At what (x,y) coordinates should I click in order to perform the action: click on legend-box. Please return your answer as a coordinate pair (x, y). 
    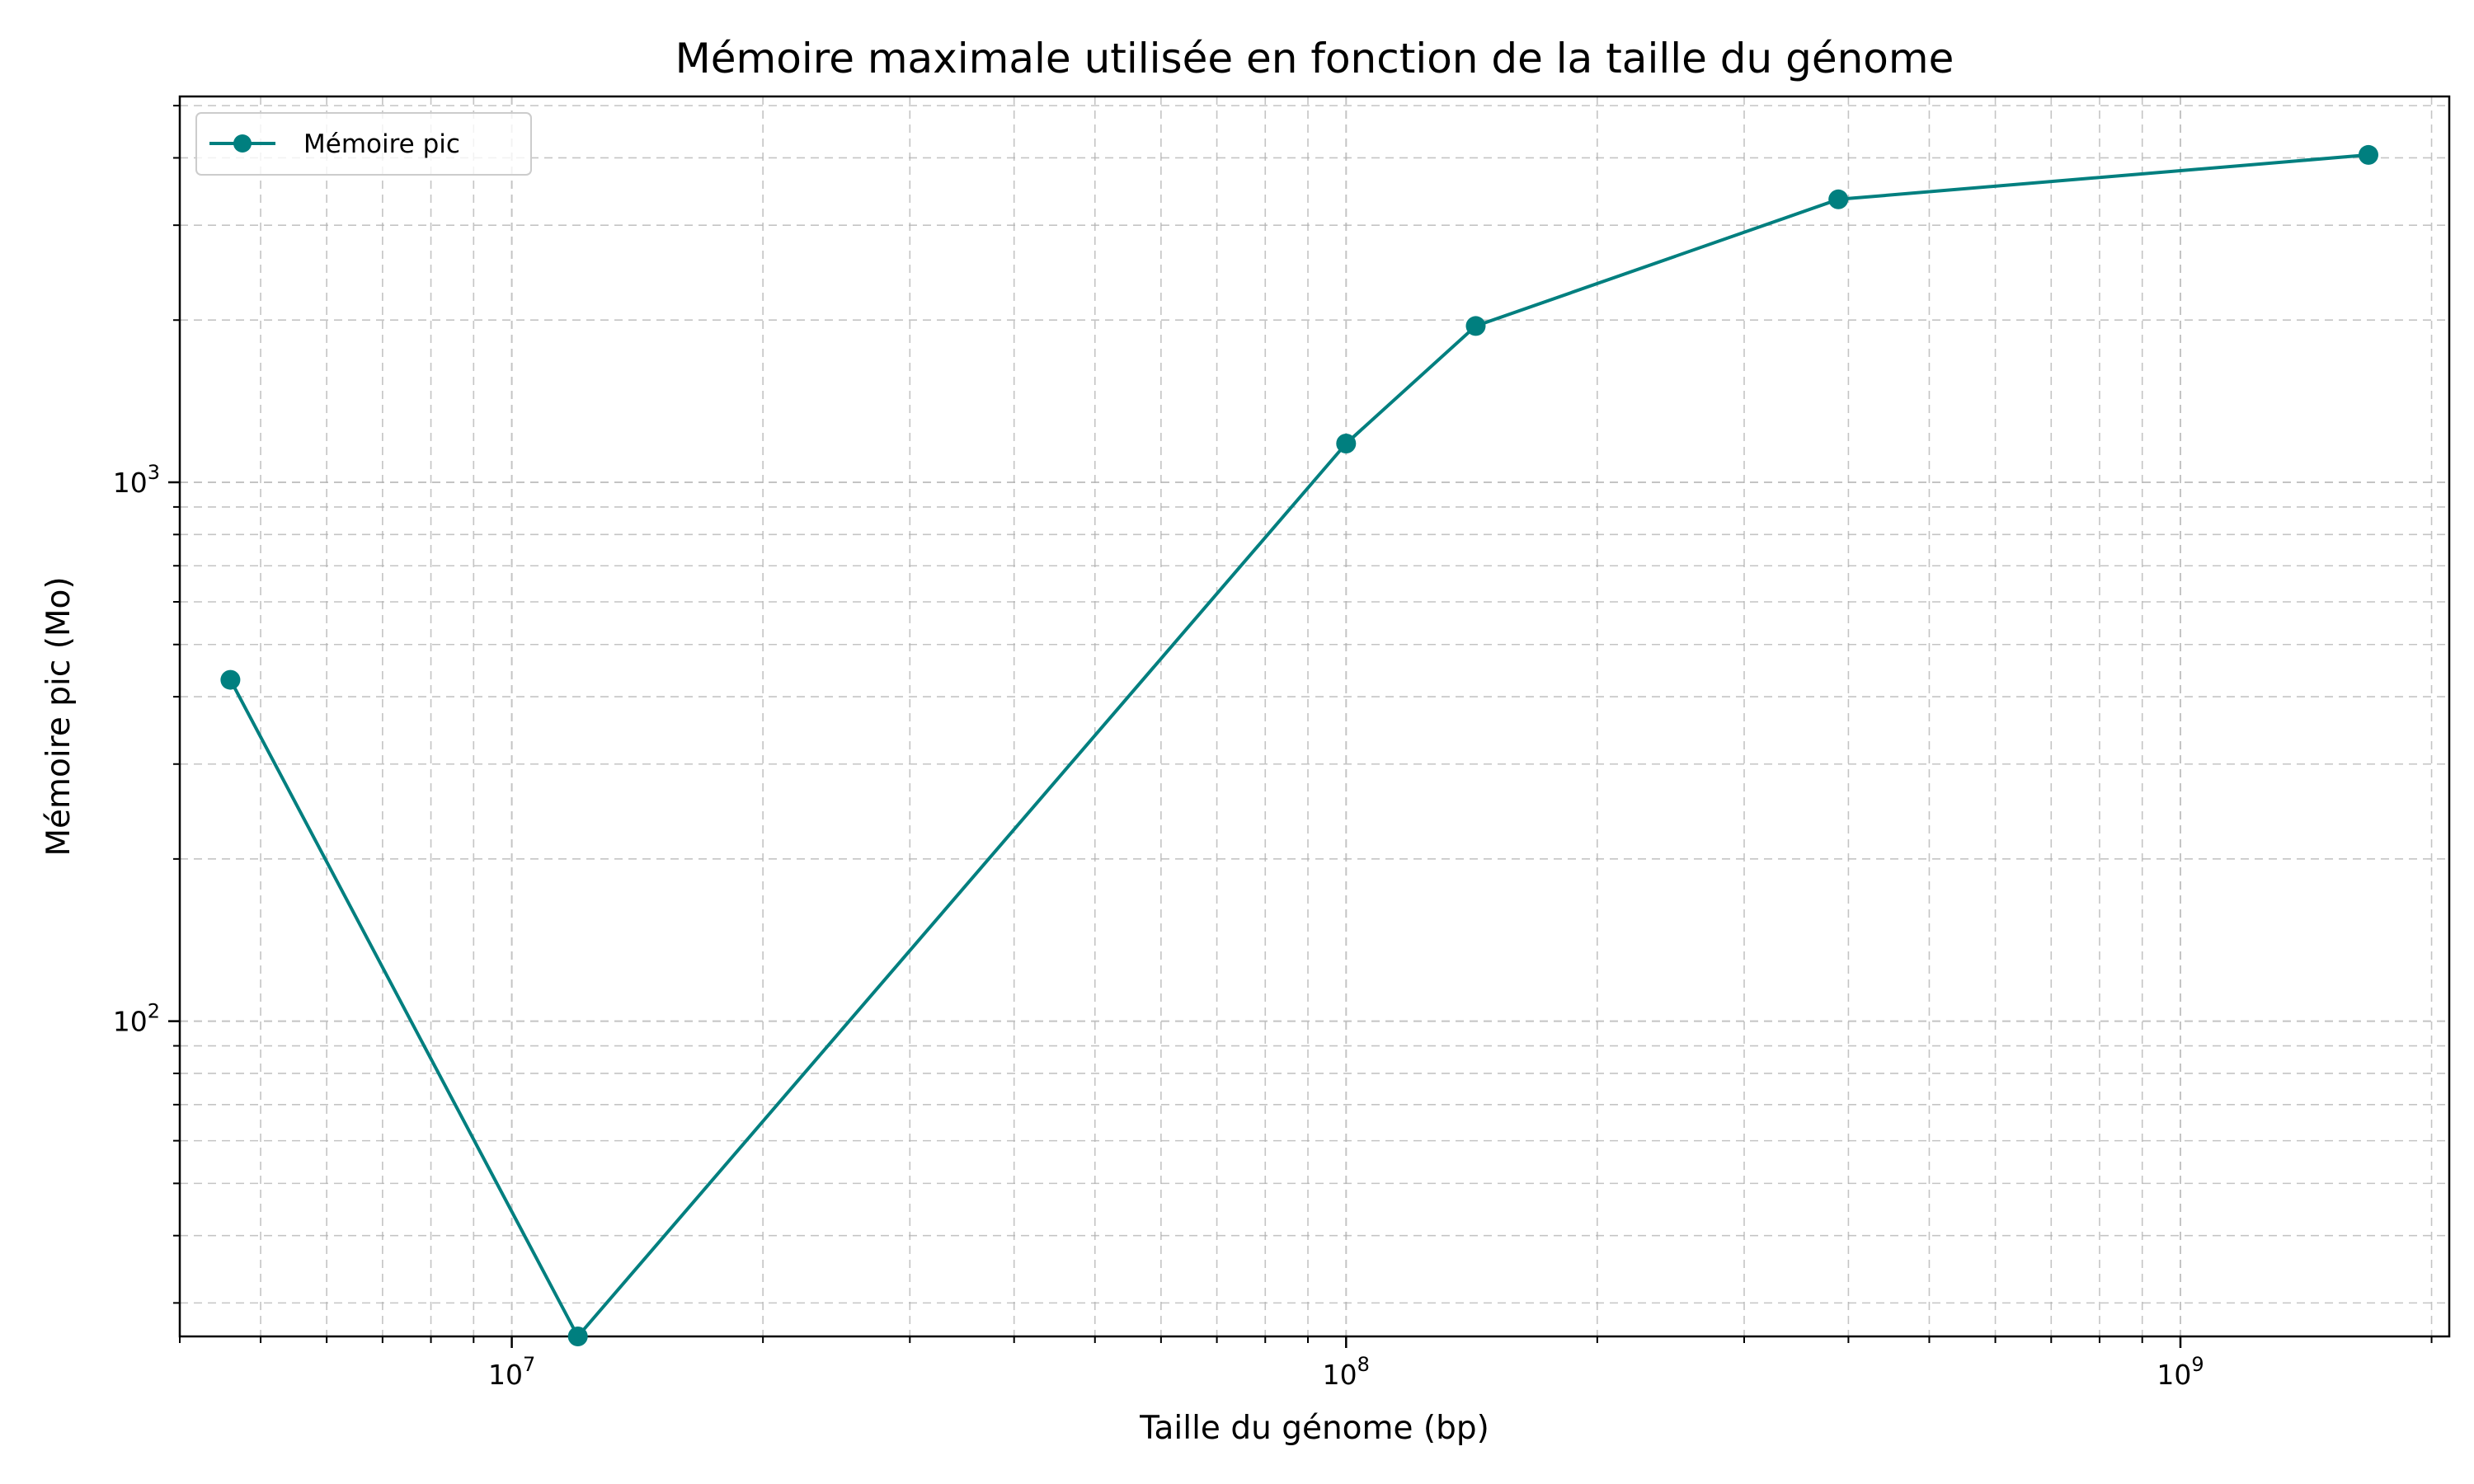
    Looking at the image, I should click on (363, 144).